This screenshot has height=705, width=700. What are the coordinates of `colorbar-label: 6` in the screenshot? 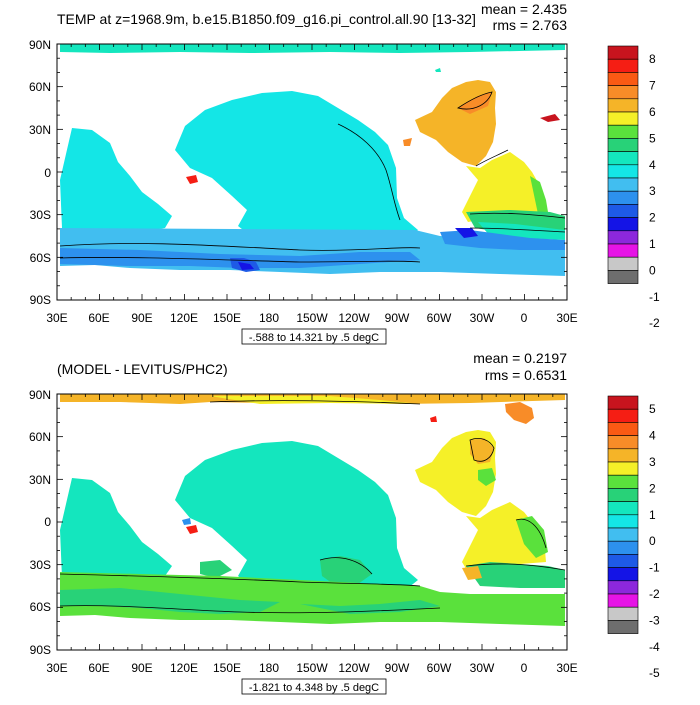 It's located at (652, 112).